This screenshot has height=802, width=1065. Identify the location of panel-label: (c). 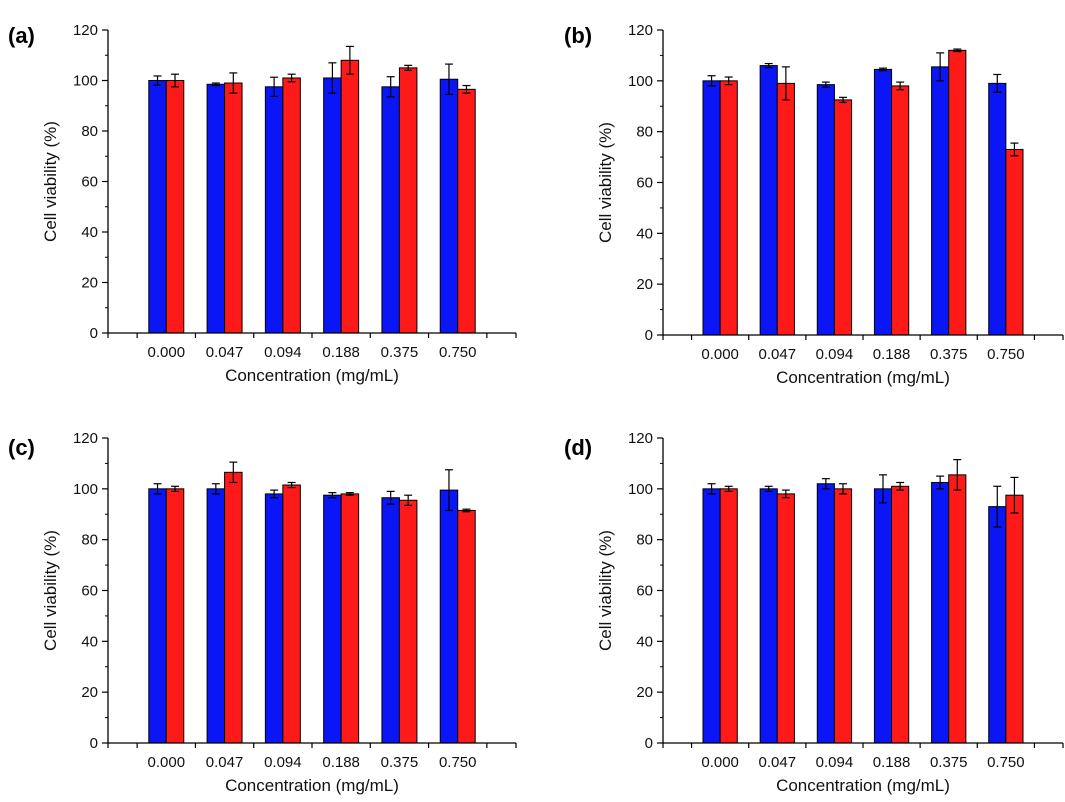
(21, 447).